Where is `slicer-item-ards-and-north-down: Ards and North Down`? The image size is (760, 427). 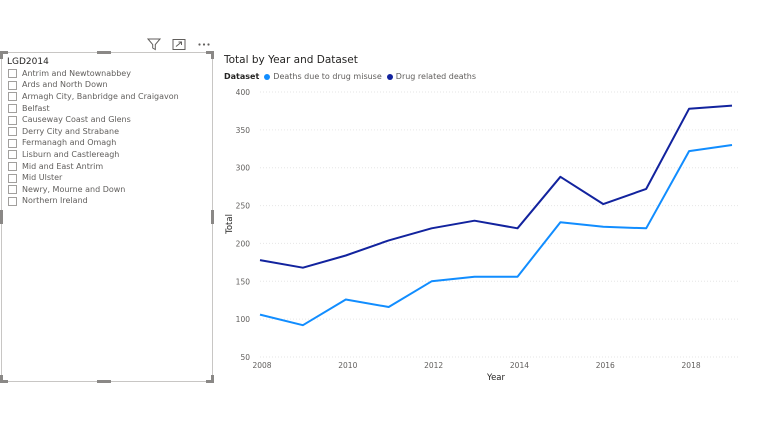 slicer-item-ards-and-north-down: Ards and North Down is located at coordinates (93, 86).